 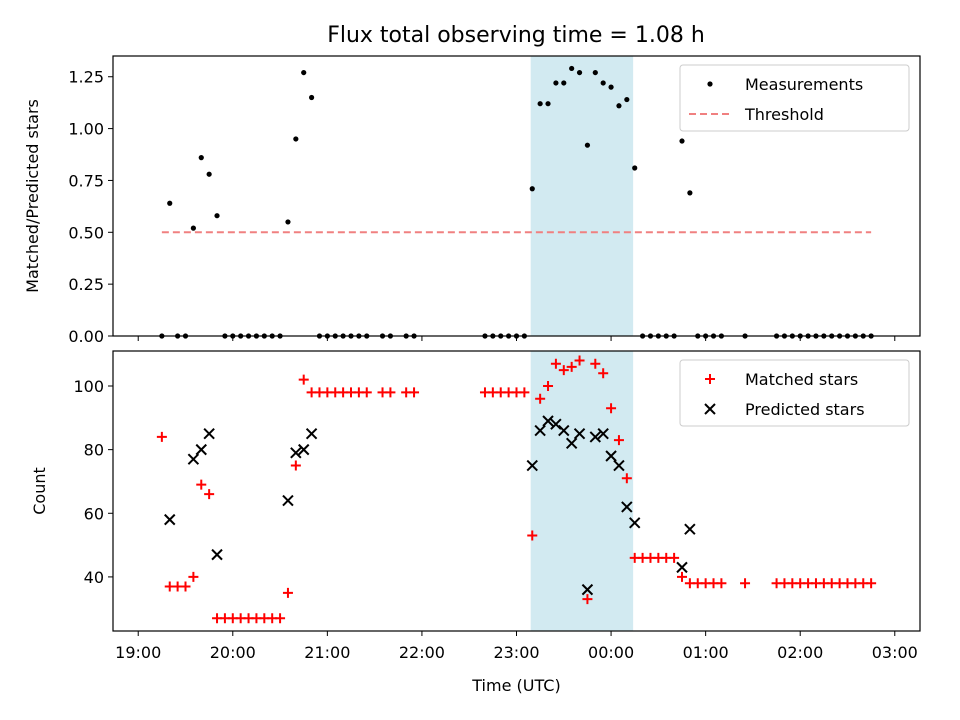 What do you see at coordinates (516, 35) in the screenshot?
I see `chart-title: Flux total observing time = 1.08 h` at bounding box center [516, 35].